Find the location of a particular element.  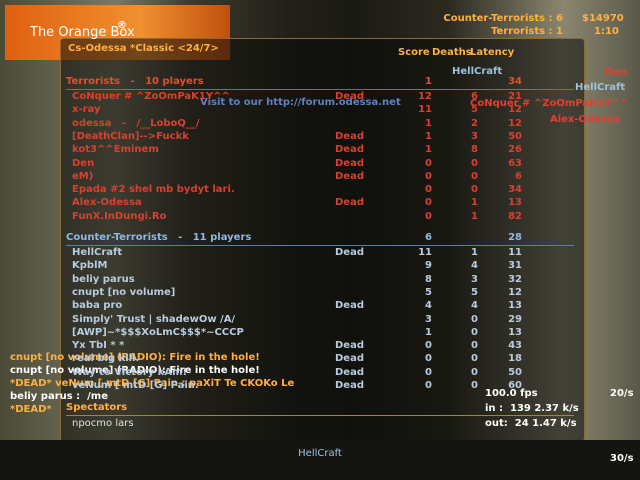

server-name: Cs-Odessa *Classic <24/7> is located at coordinates (143, 48).